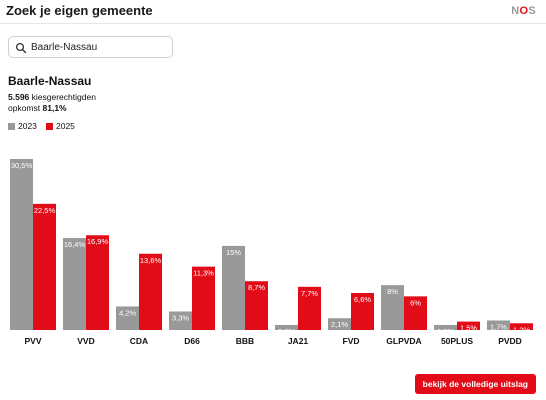 This screenshot has width=546, height=400. I want to click on party-label-ja21: JA21, so click(298, 341).